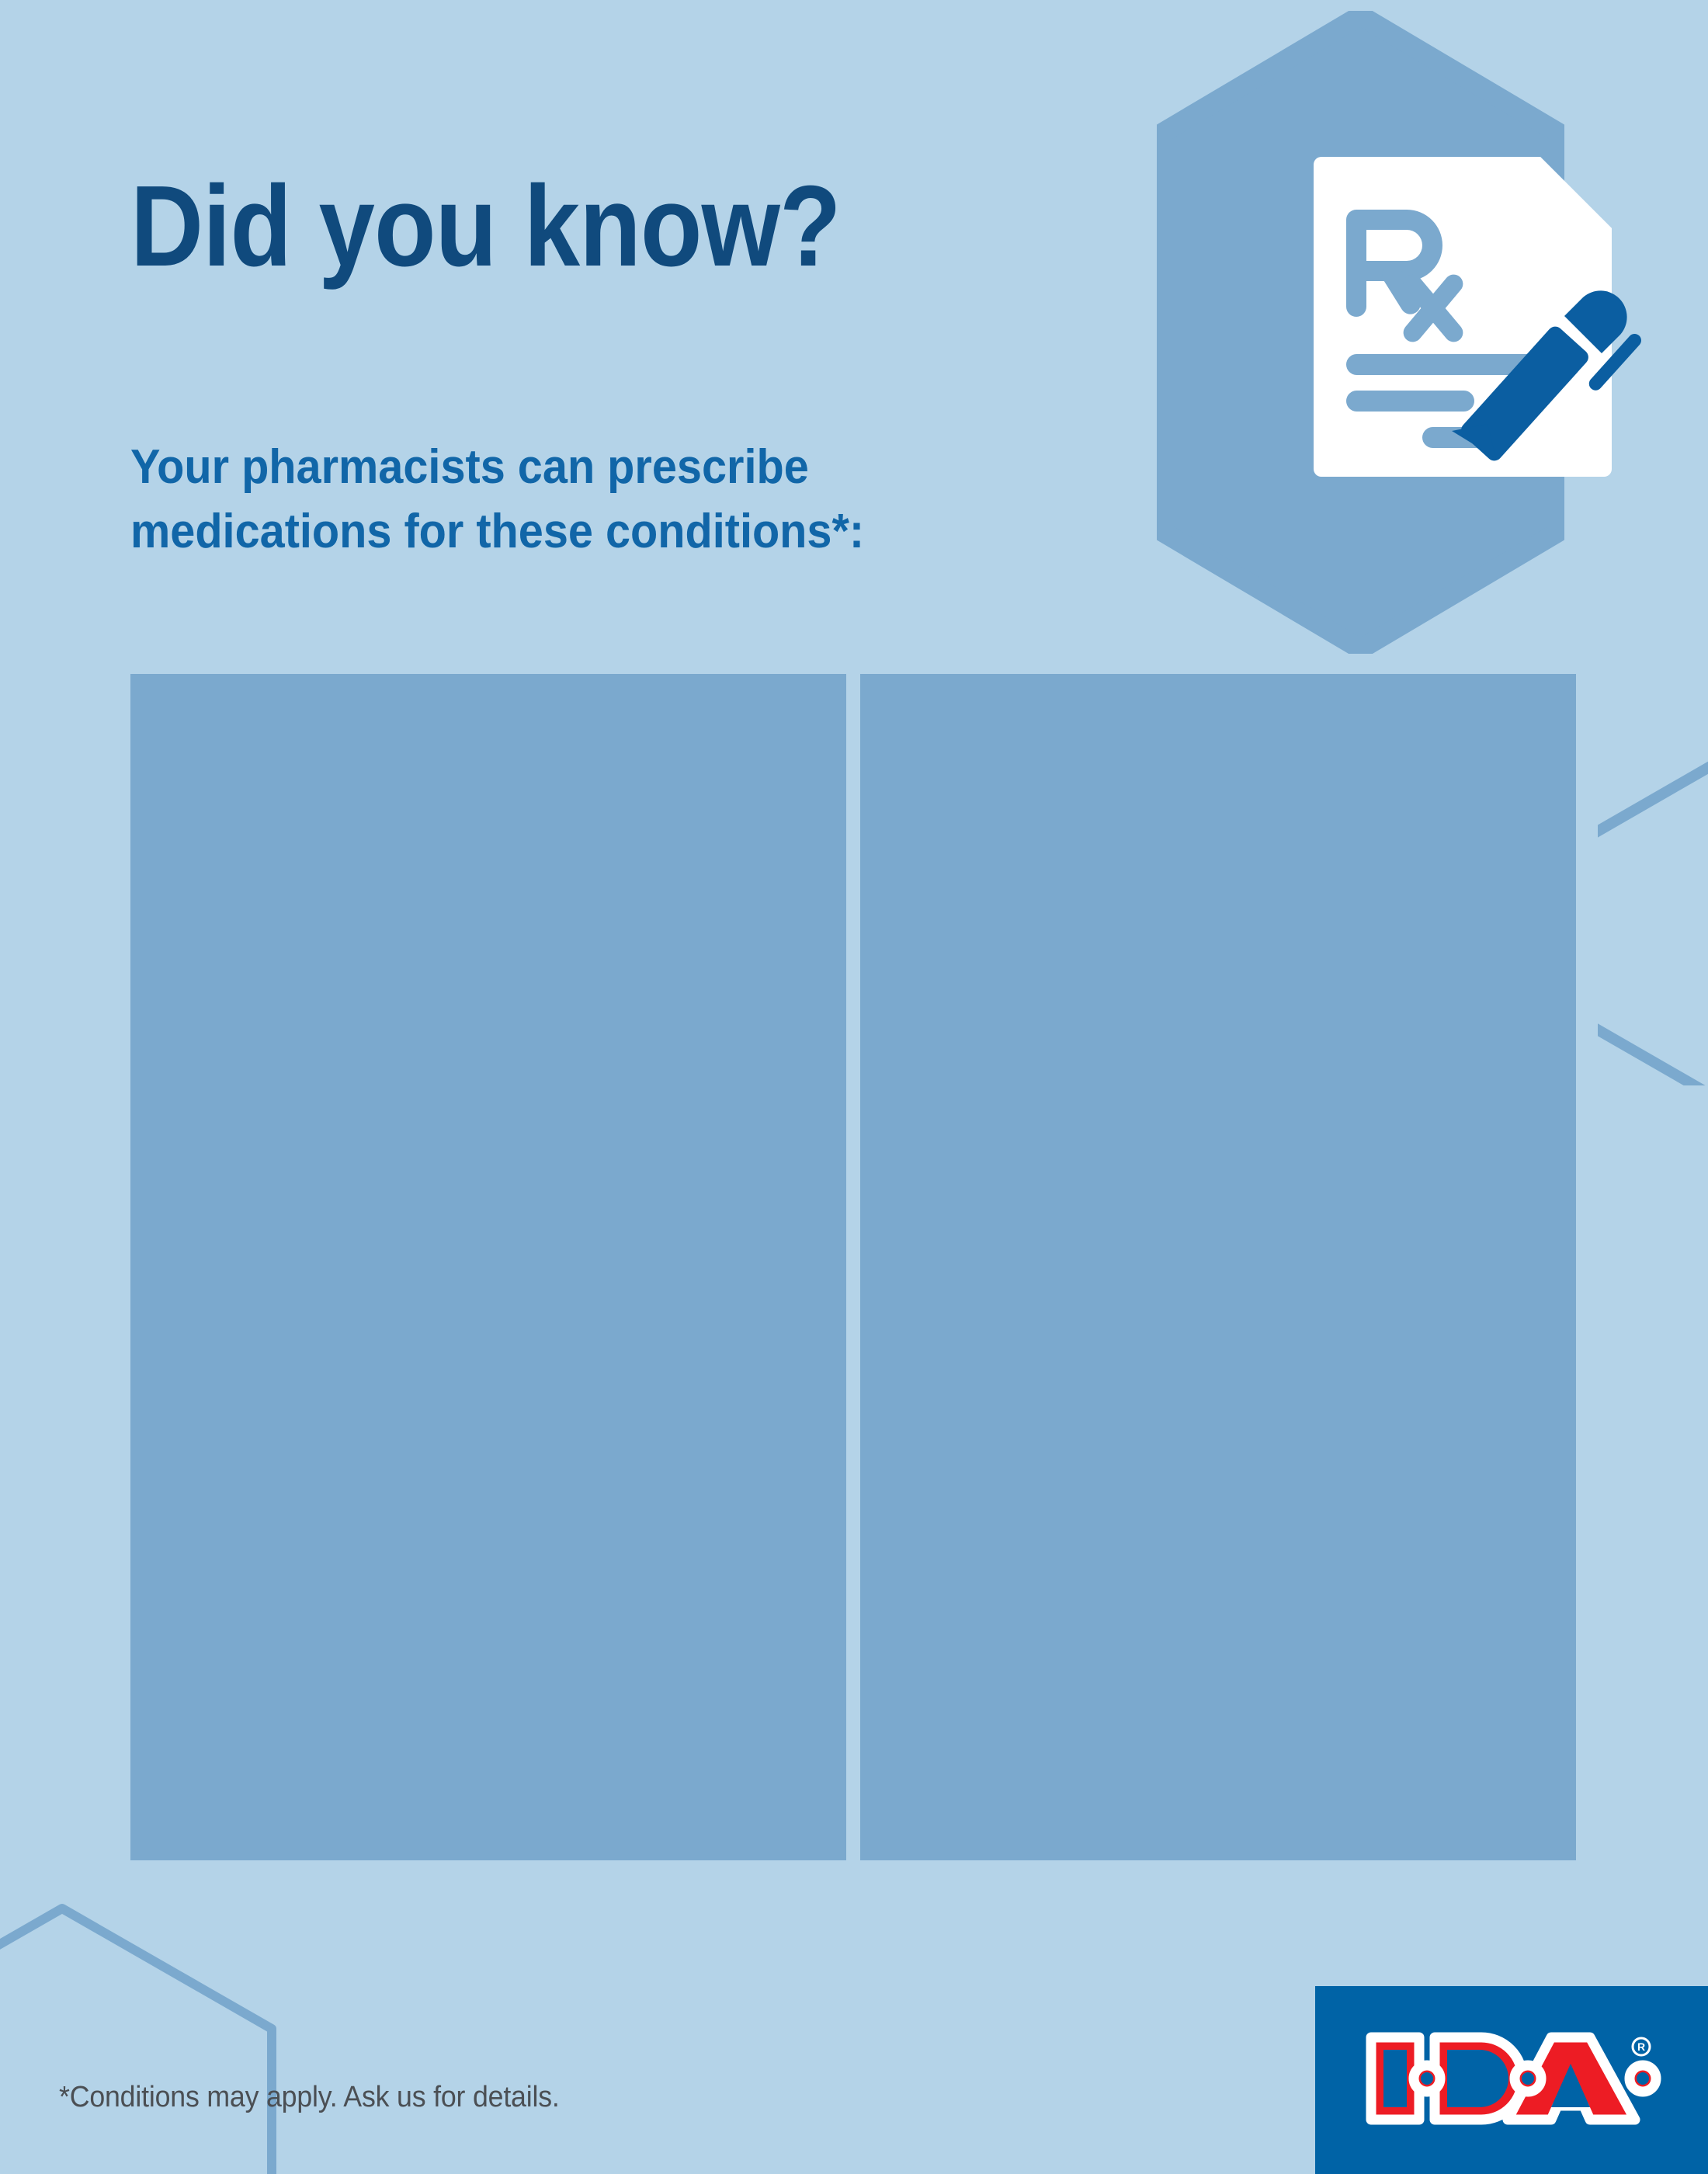 The height and width of the screenshot is (2174, 1708). I want to click on ida-logo-block: R, so click(1512, 2080).